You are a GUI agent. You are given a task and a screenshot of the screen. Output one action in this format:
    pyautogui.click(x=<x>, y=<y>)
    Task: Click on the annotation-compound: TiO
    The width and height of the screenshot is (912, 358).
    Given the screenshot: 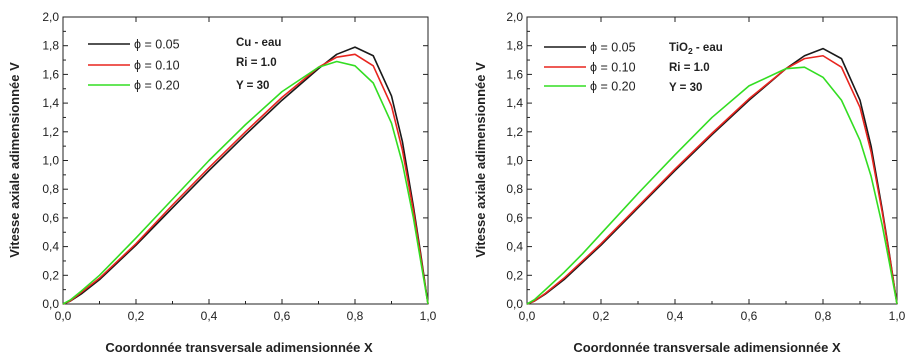 What is the action you would take?
    pyautogui.click(x=678, y=48)
    